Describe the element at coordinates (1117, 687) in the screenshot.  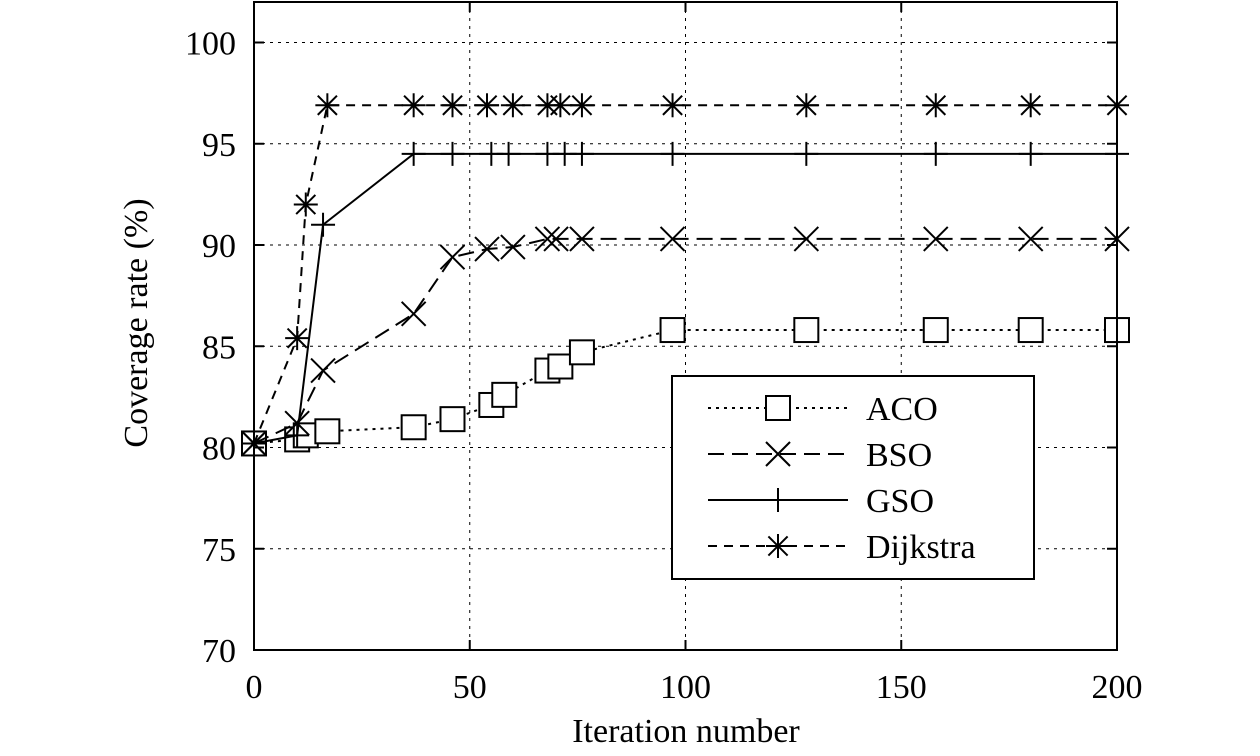
I see `x-tick-label: 200` at that location.